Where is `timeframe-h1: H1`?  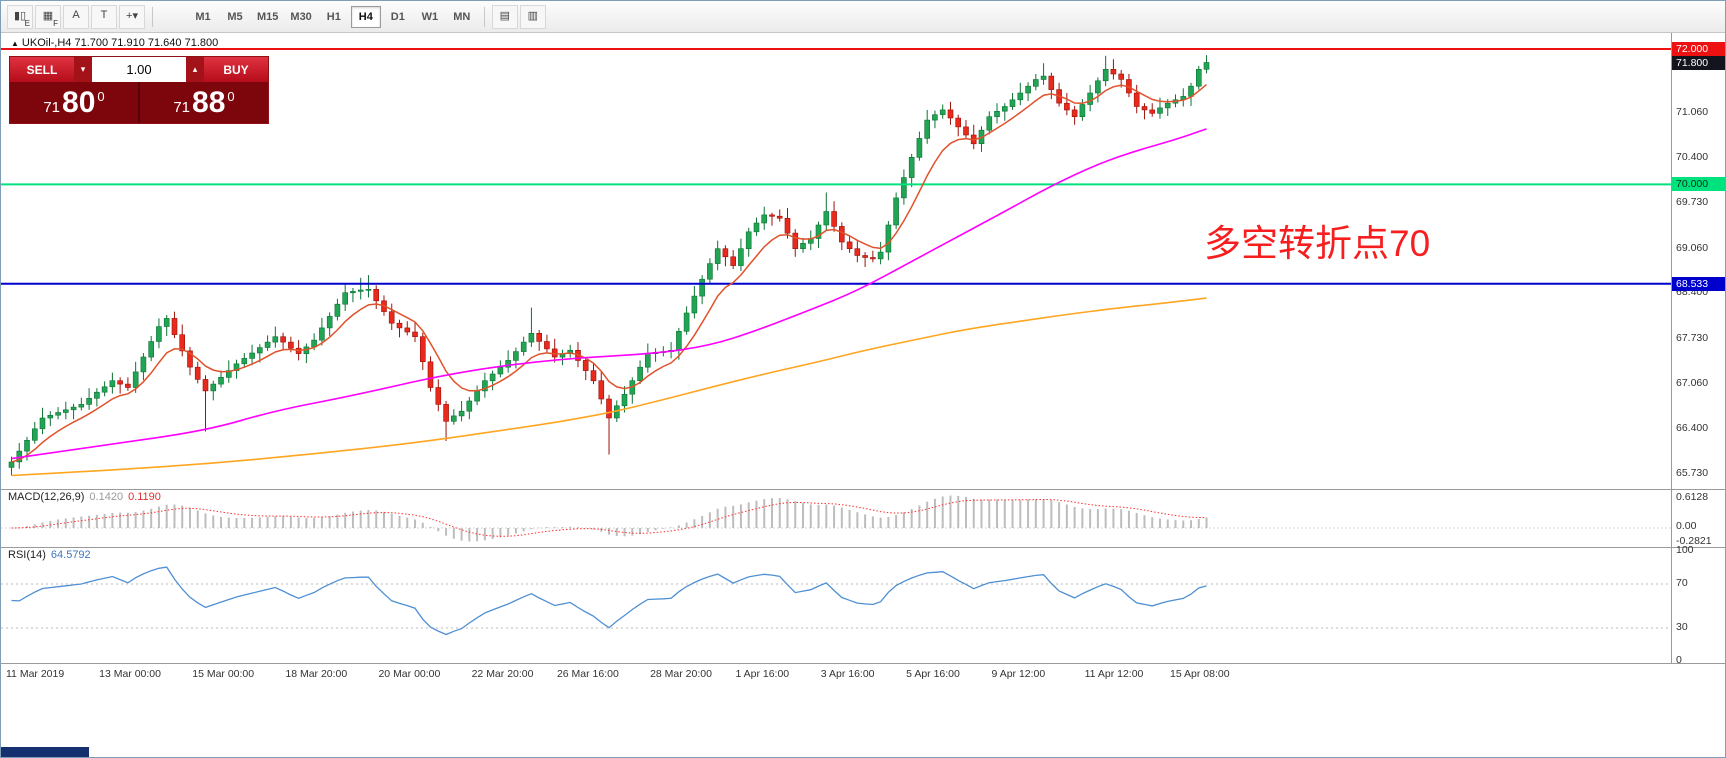
timeframe-h1: H1 is located at coordinates (334, 17).